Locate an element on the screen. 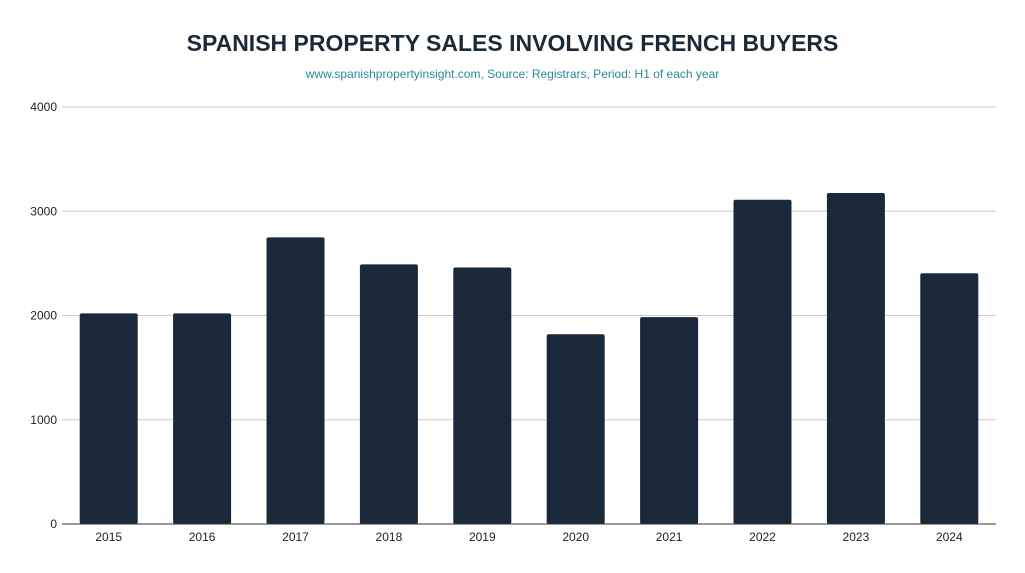 The image size is (1025, 573). y-tick-label: 2000 is located at coordinates (43, 316).